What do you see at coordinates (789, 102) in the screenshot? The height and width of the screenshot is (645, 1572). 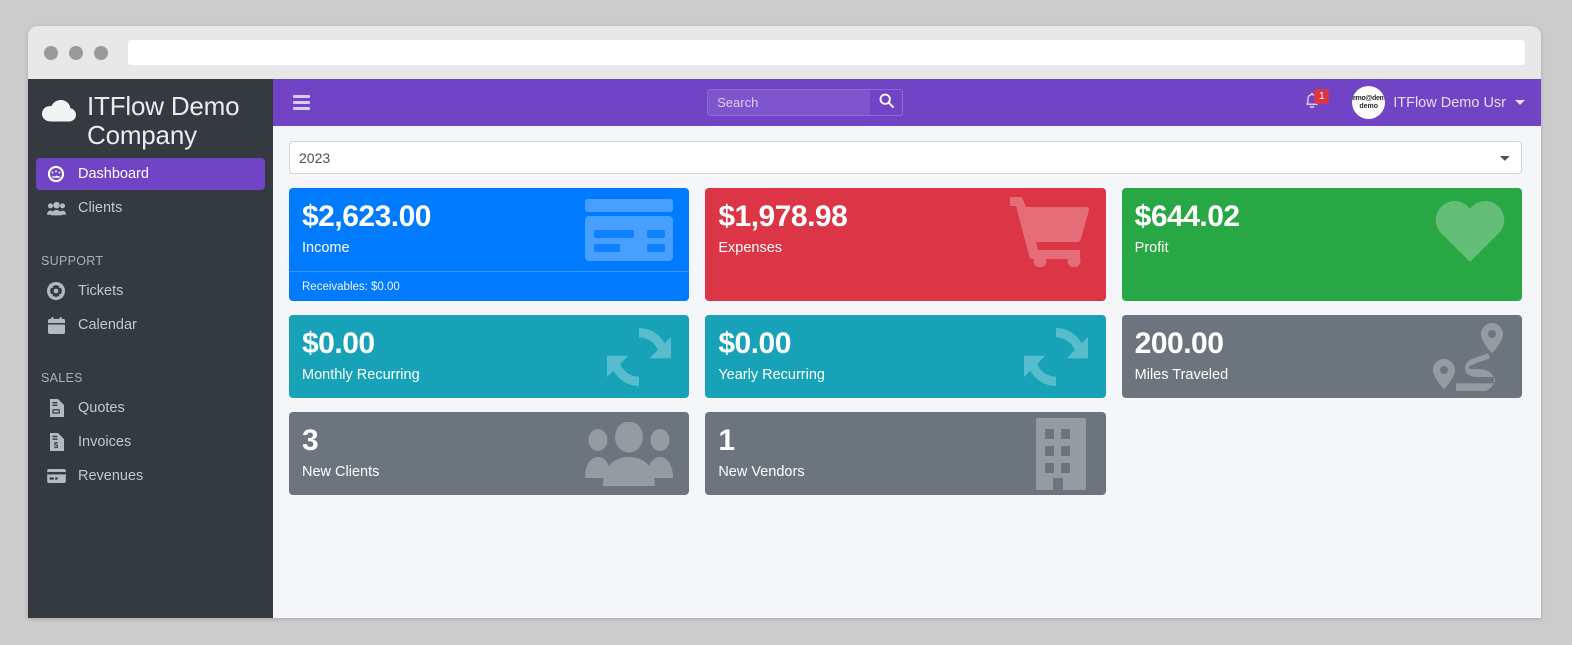 I see `search-input` at bounding box center [789, 102].